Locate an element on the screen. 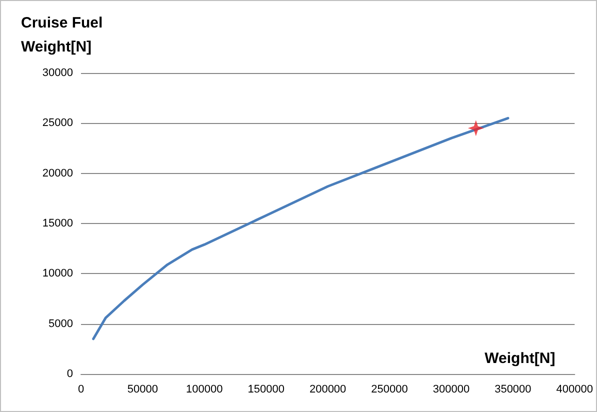  x-tick-label: 0 is located at coordinates (81, 390).